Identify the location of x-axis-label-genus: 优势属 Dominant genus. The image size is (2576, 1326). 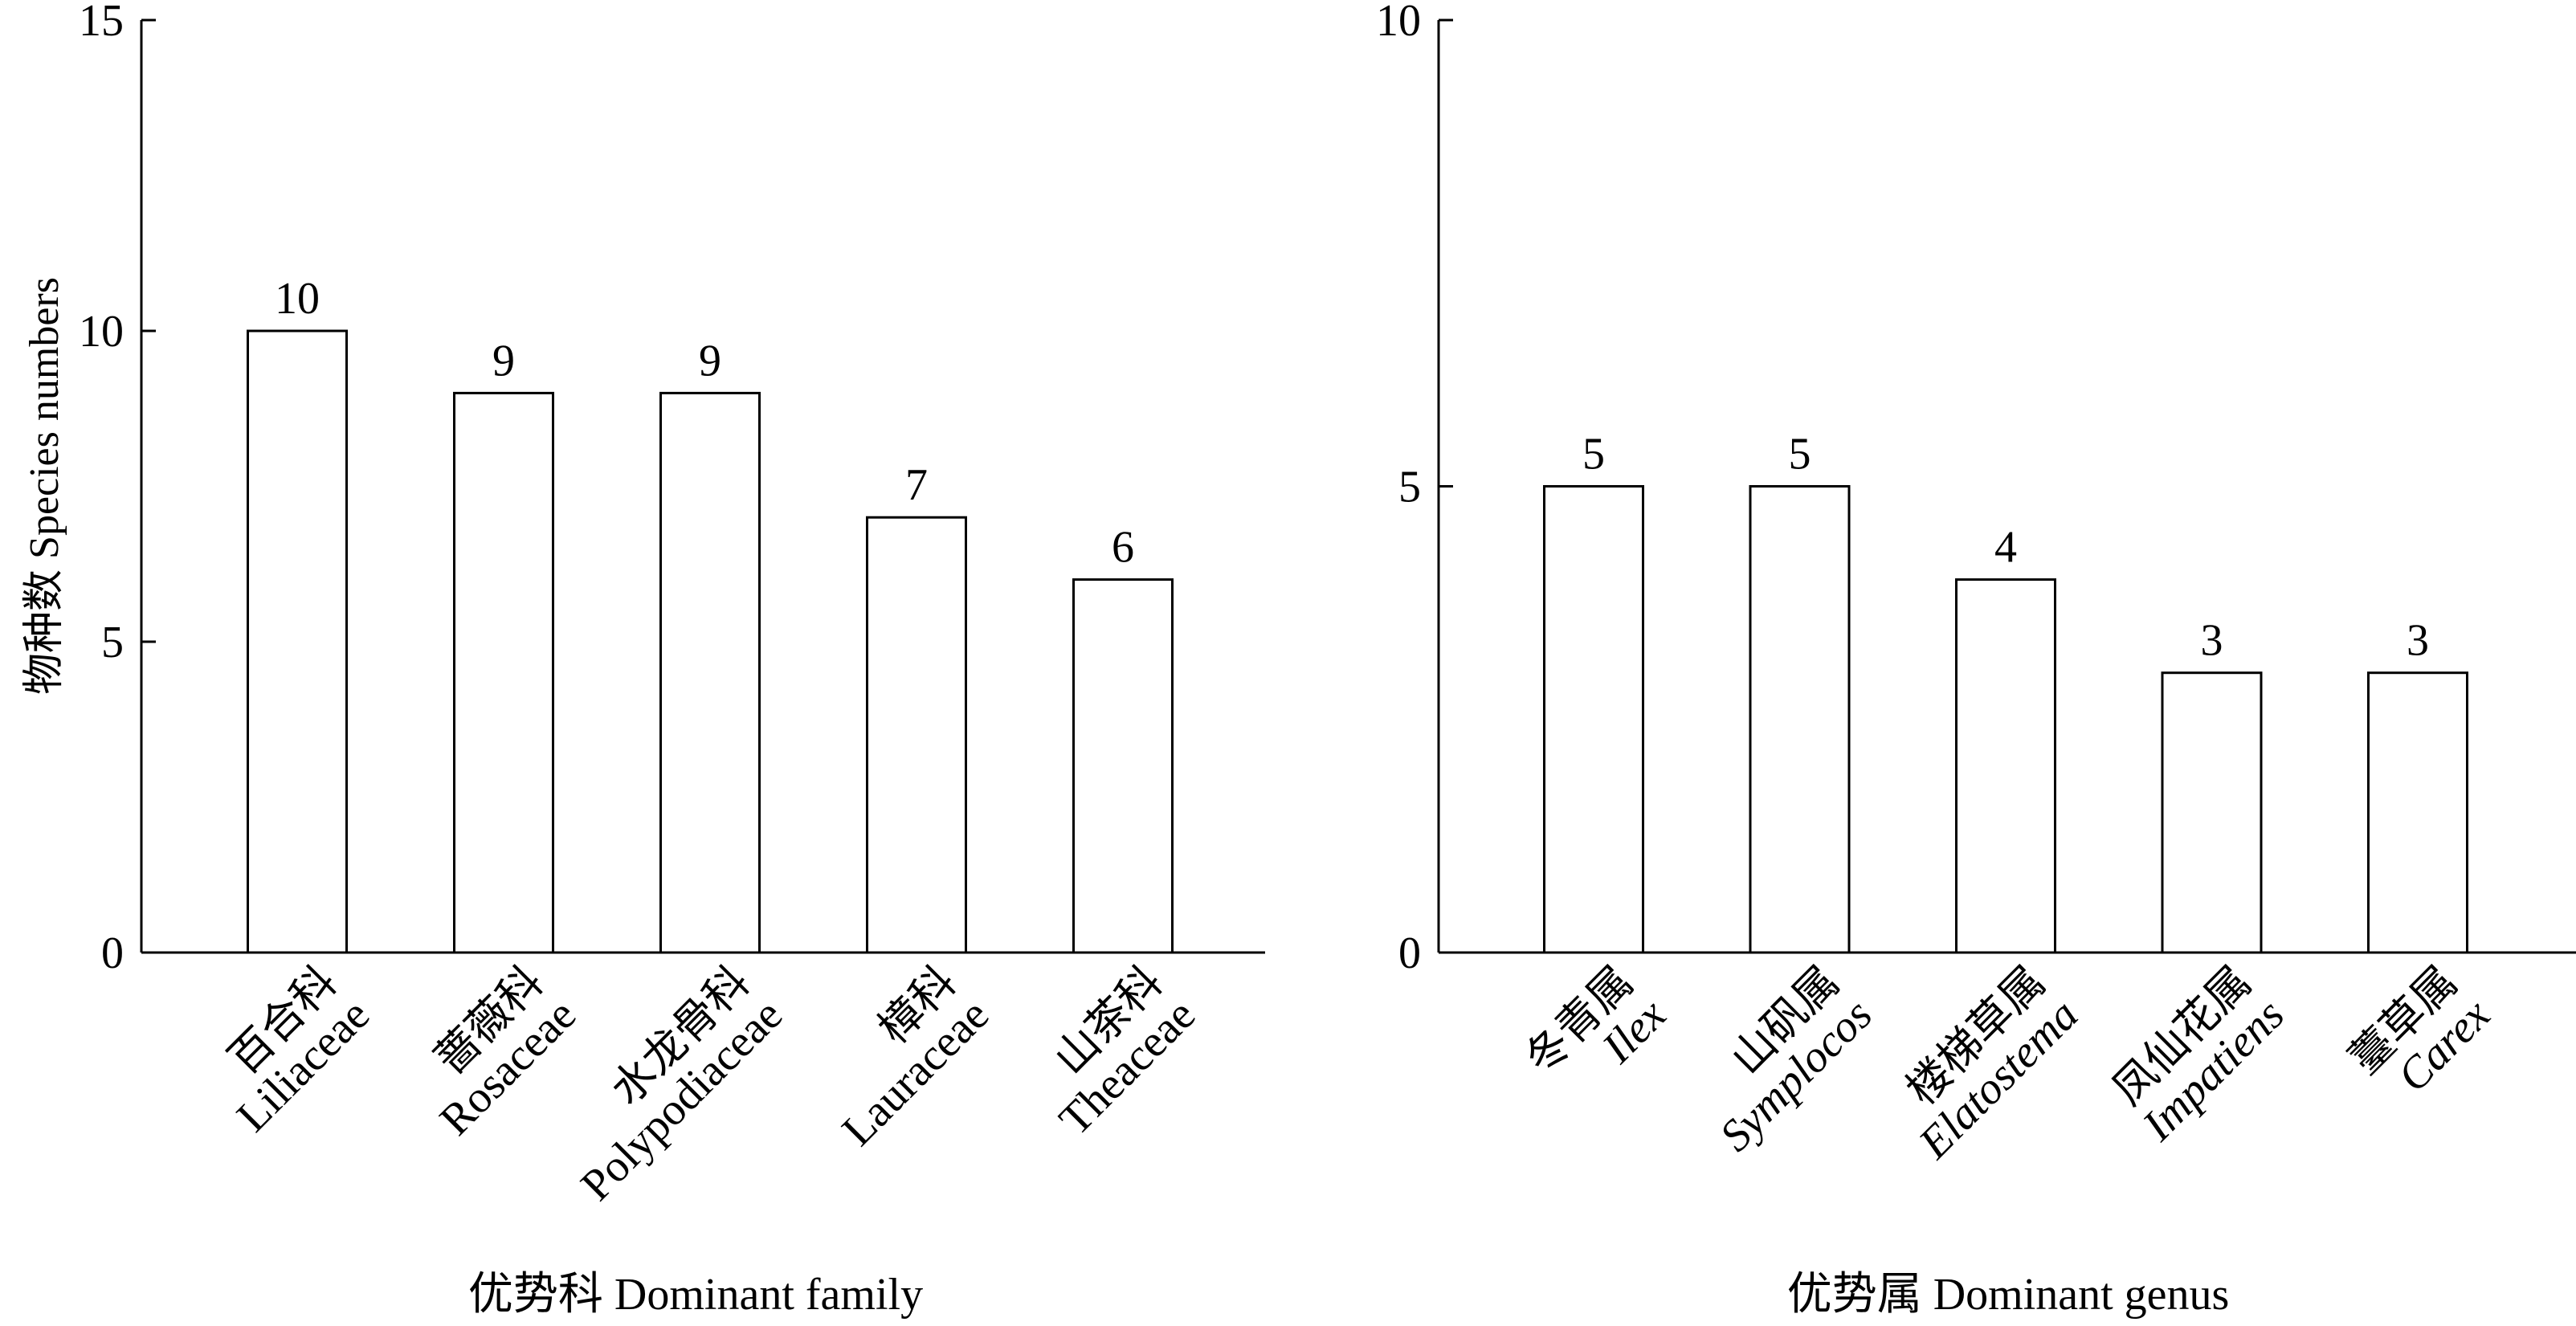
(2008, 1295).